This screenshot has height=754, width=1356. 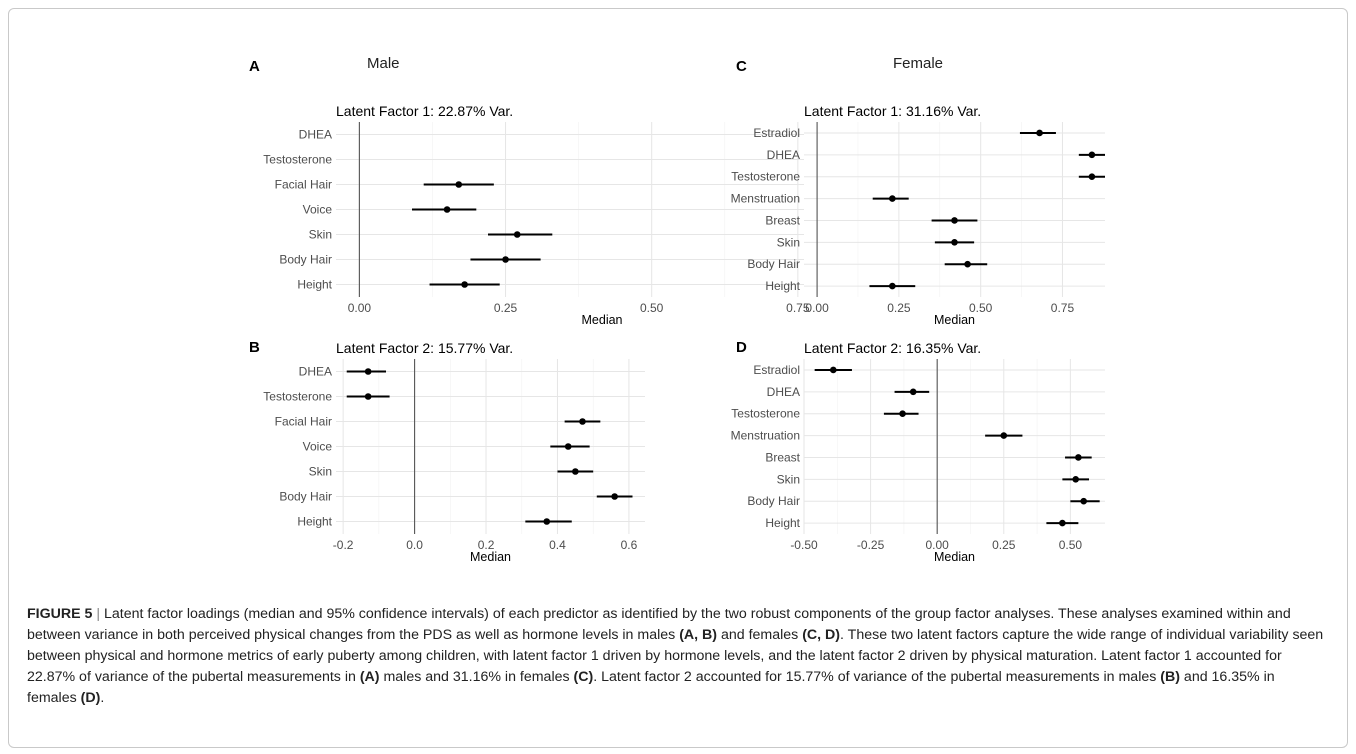 I want to click on category-label-a: DHEA, so click(x=315, y=135).